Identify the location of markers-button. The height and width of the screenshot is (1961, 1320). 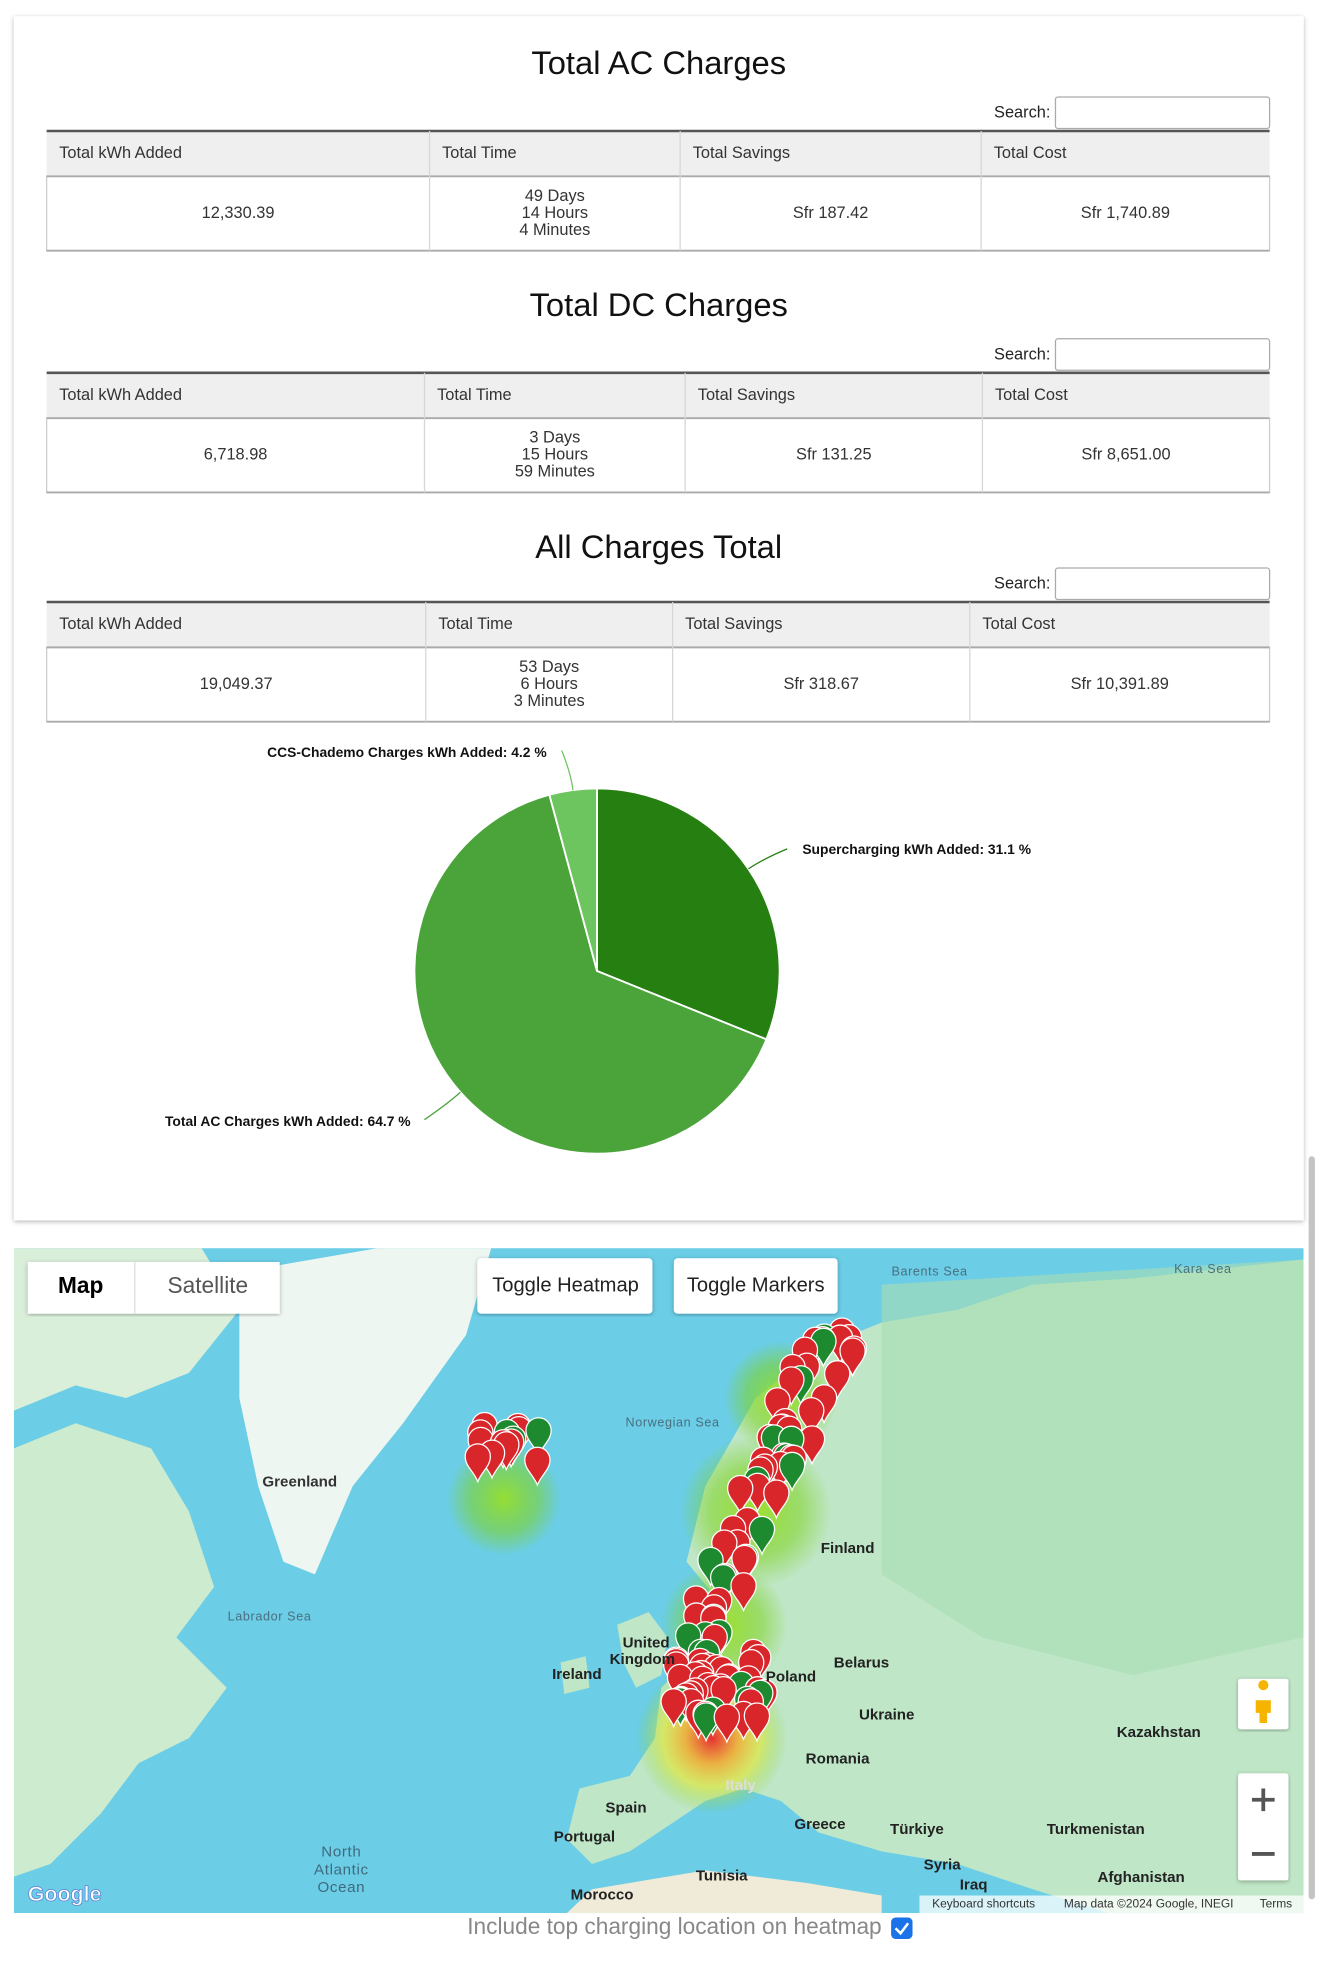
(755, 1286).